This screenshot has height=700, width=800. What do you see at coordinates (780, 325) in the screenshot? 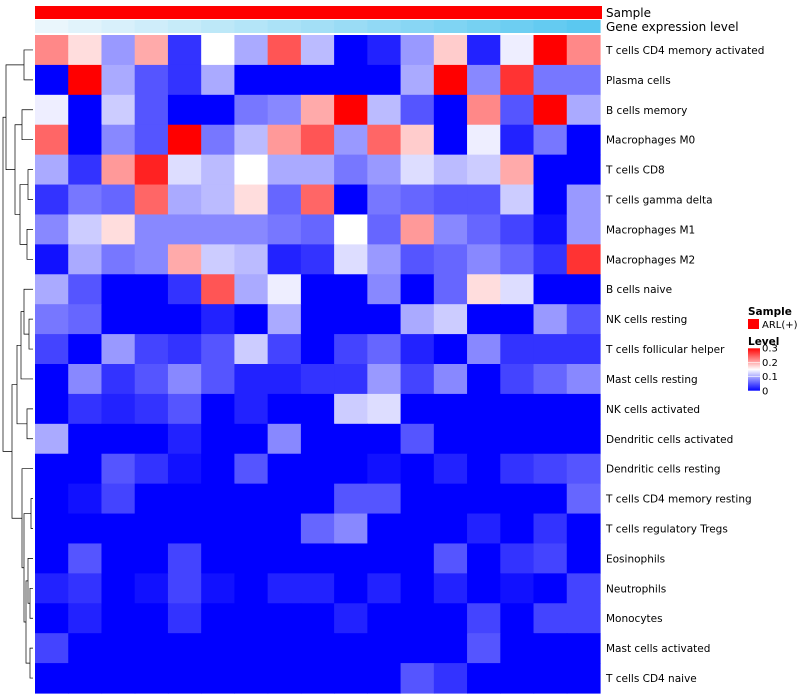
I see `legend-sample-entry: ARL(+)` at bounding box center [780, 325].